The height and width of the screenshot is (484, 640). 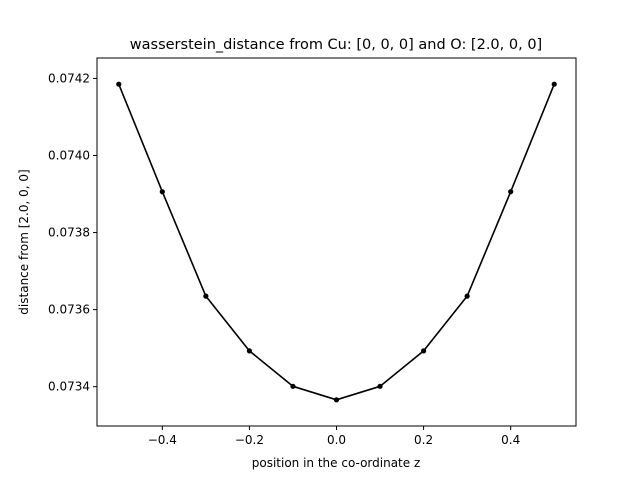 What do you see at coordinates (510, 440) in the screenshot?
I see `x-tick-label: 0.4` at bounding box center [510, 440].